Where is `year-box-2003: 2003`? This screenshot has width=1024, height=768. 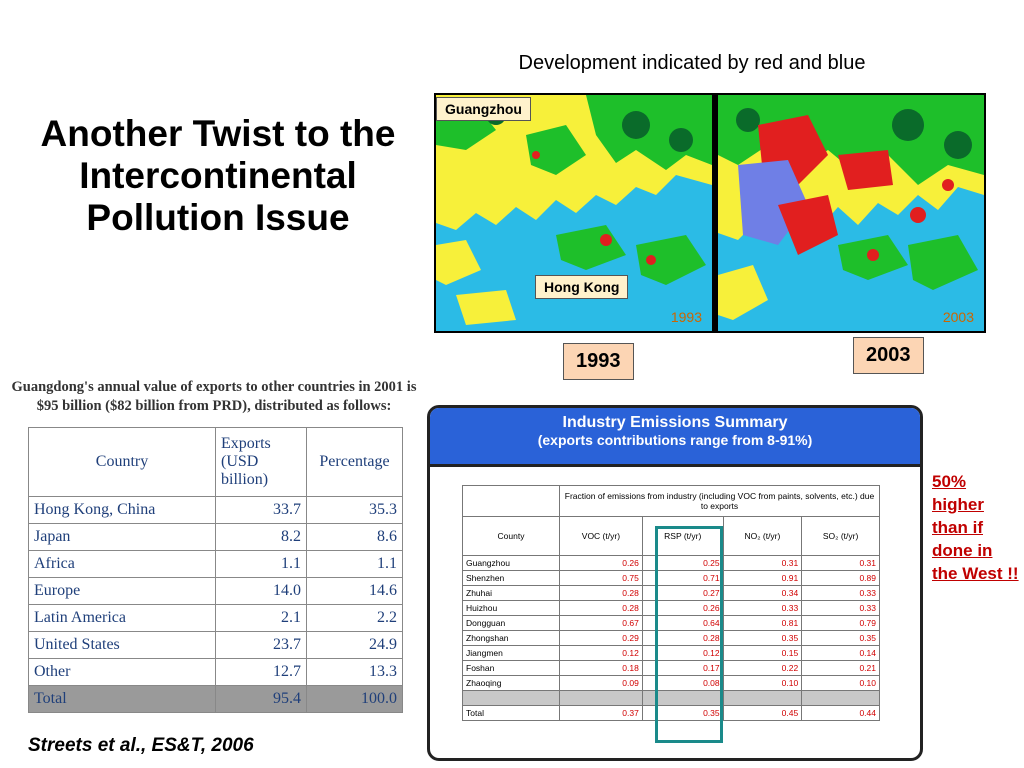 year-box-2003: 2003 is located at coordinates (888, 355).